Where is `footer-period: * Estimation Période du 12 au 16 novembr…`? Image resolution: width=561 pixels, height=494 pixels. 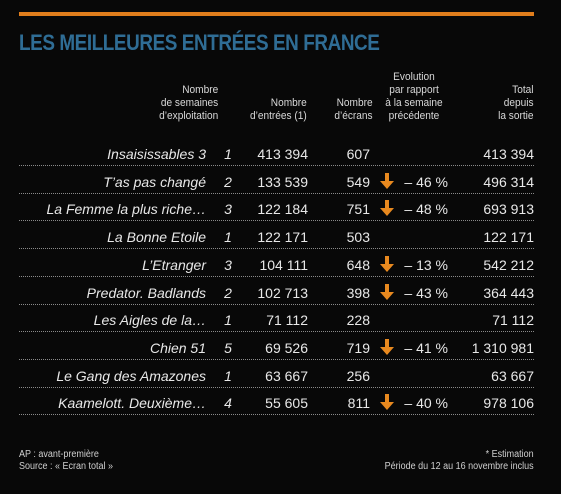
footer-period: * Estimation Période du 12 au 16 novembr… is located at coordinates (459, 461).